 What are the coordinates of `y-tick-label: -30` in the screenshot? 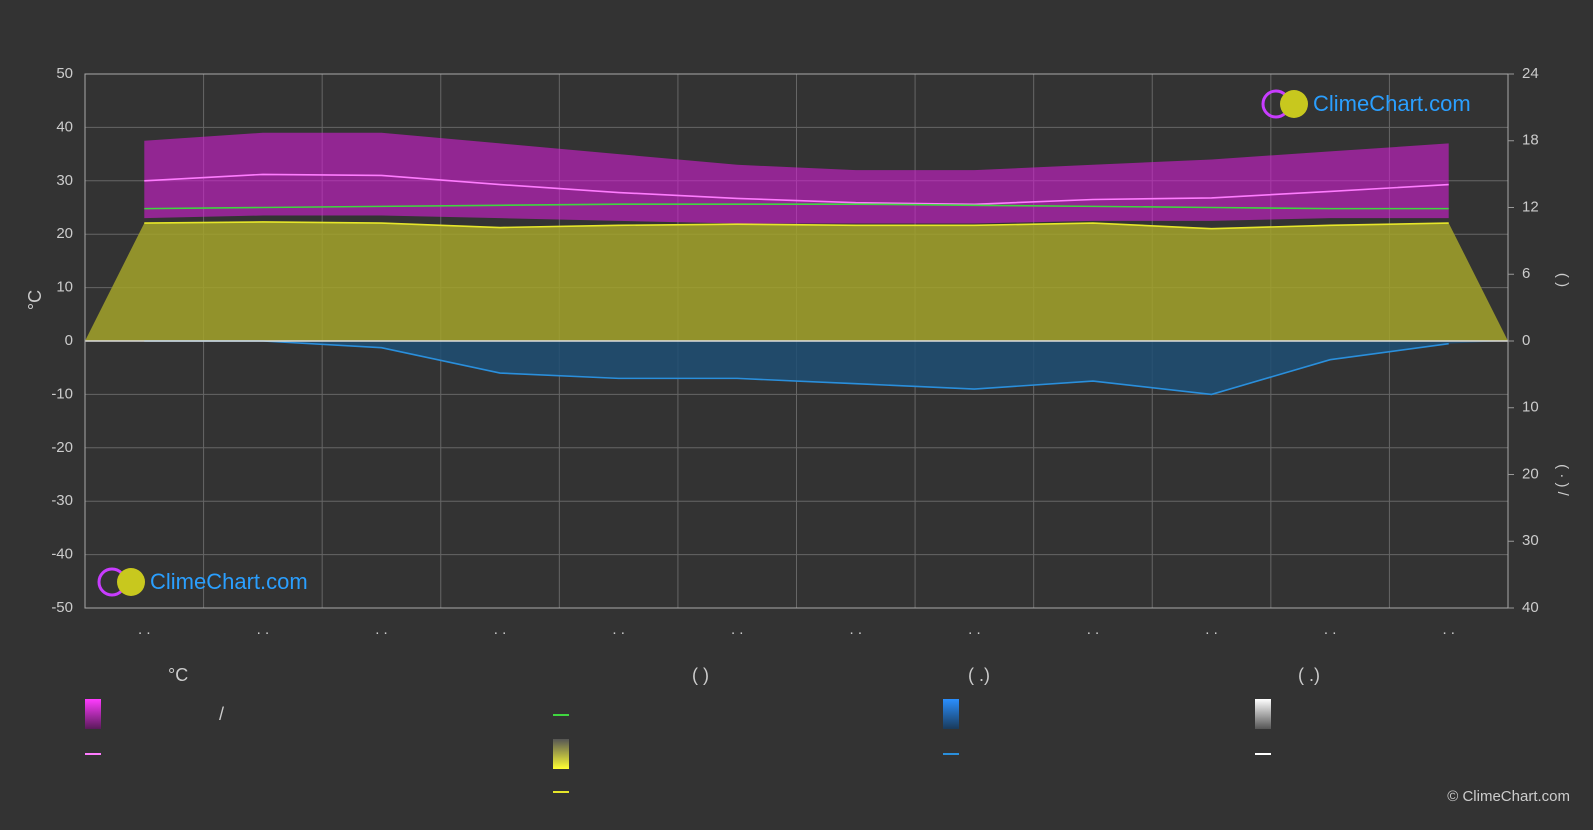 It's located at (62, 500).